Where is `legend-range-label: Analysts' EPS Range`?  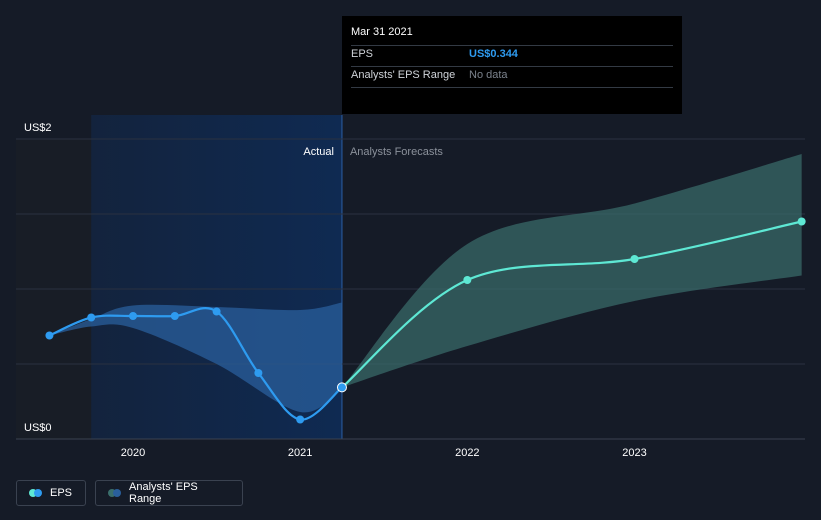
legend-range-label: Analysts' EPS Range is located at coordinates (163, 493).